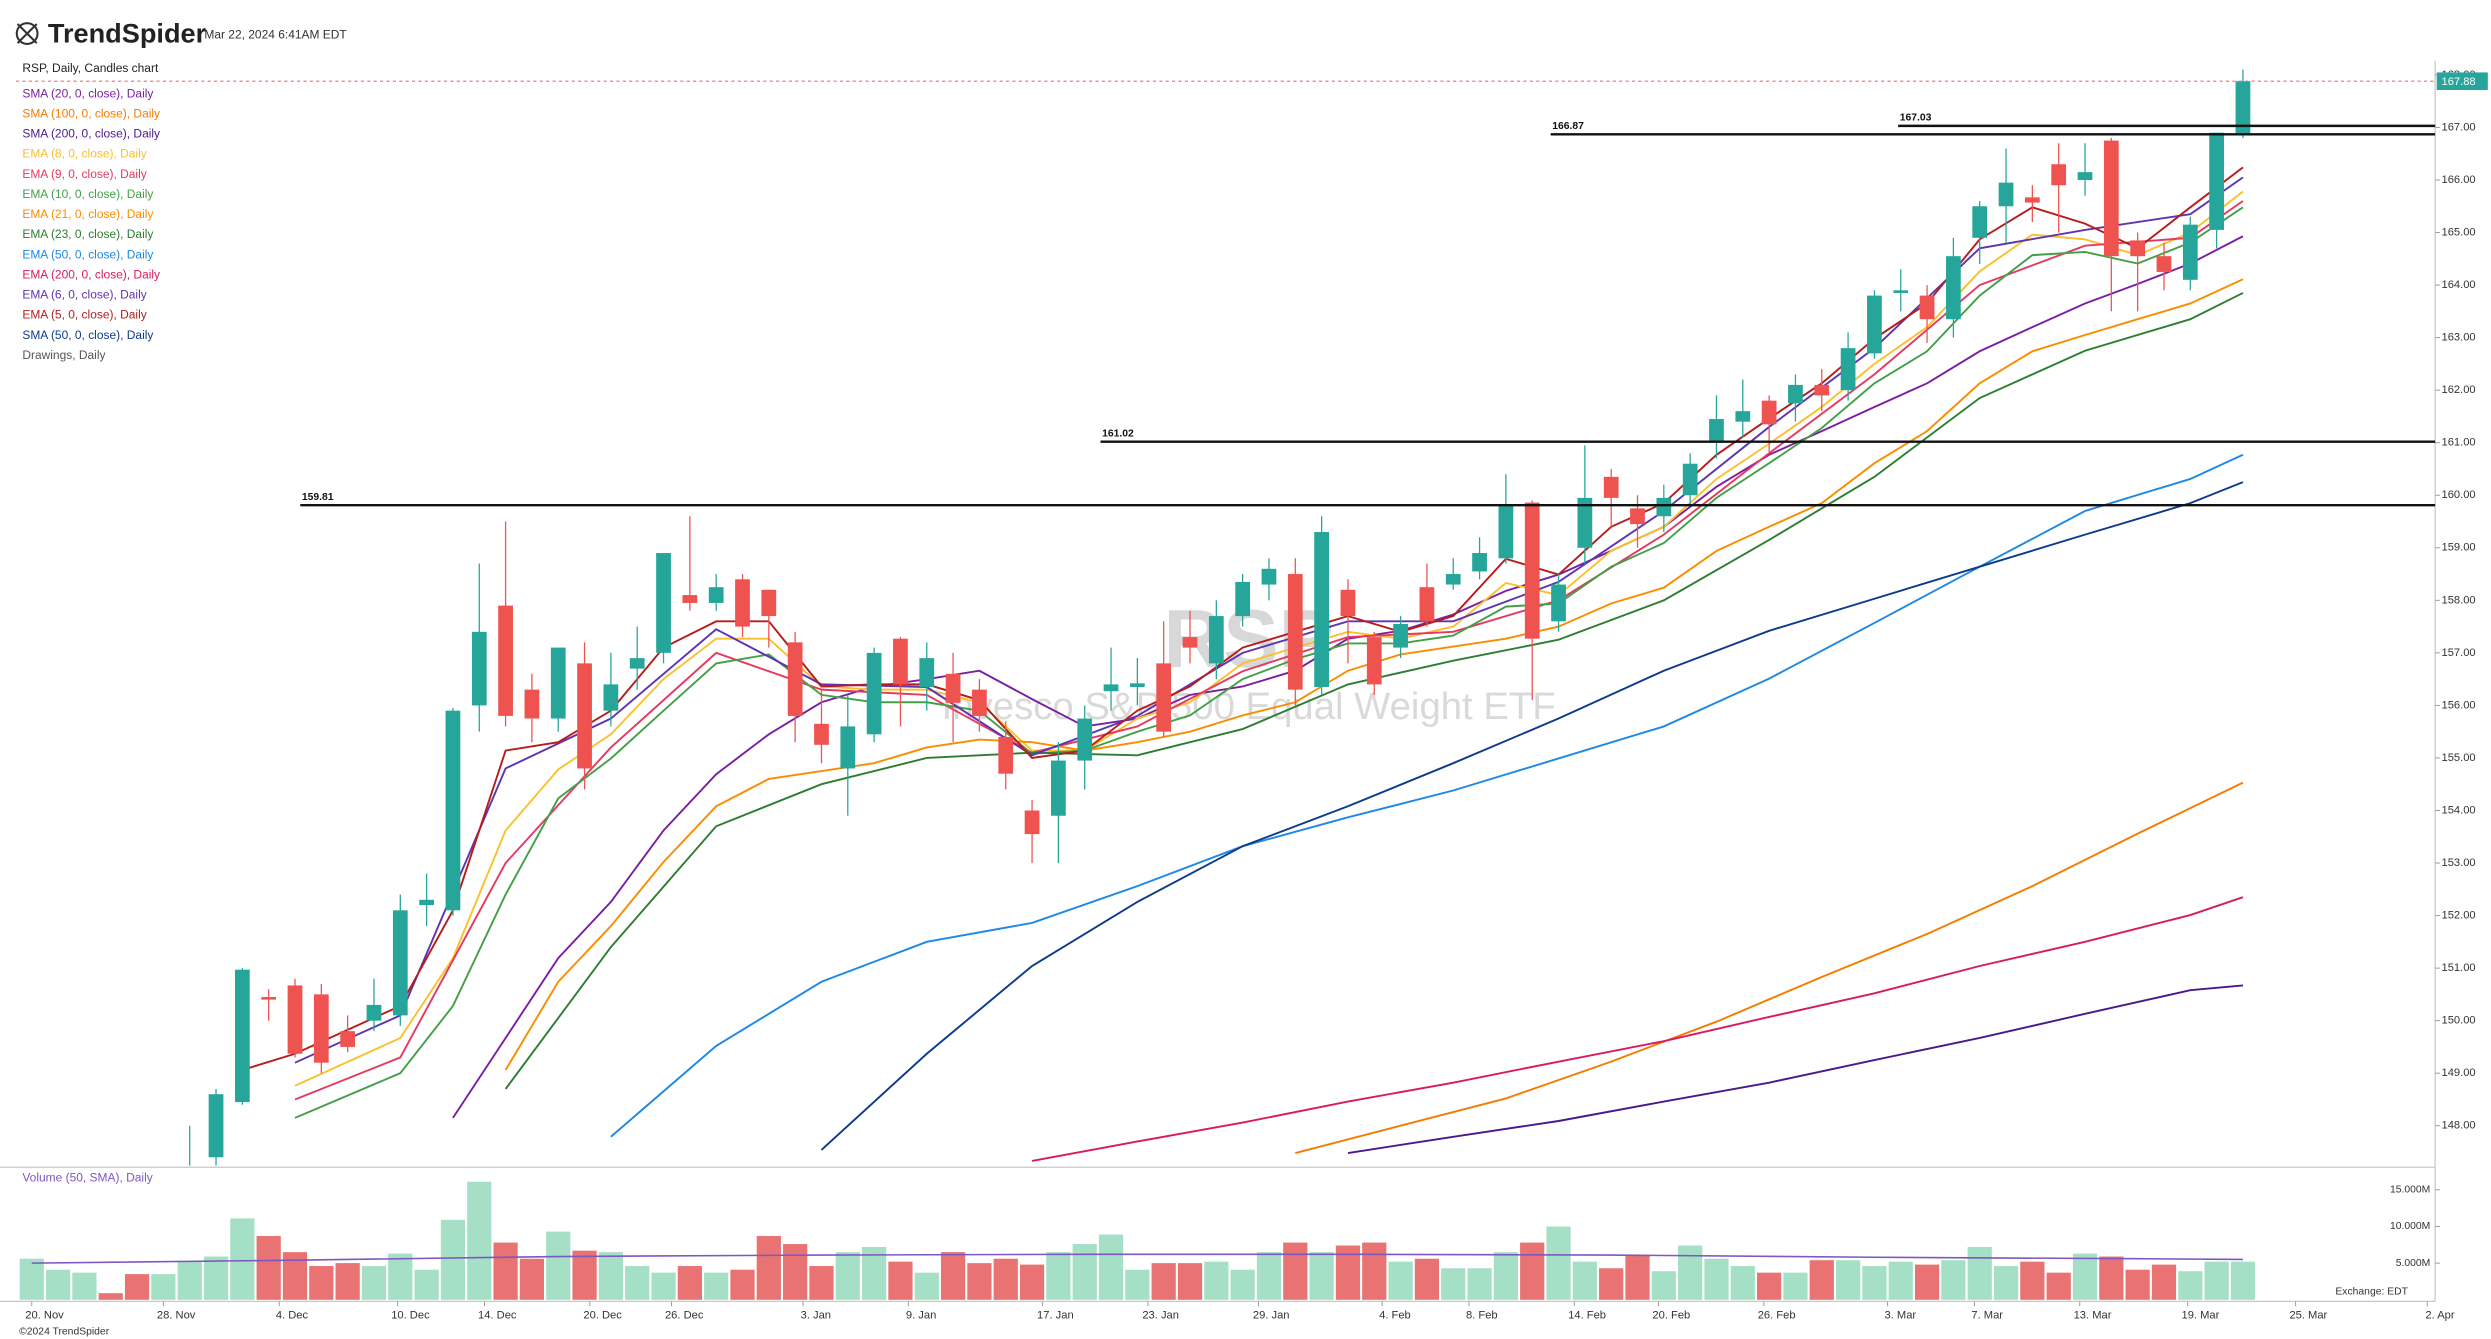 Image resolution: width=2491 pixels, height=1339 pixels. Describe the element at coordinates (2458, 1073) in the screenshot. I see `y-tick-label: 149.00` at that location.